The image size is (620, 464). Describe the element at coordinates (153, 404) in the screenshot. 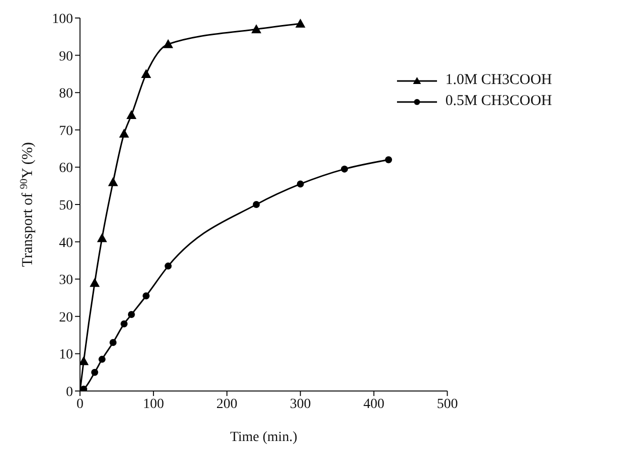

I see `x-tick-label: 100` at that location.